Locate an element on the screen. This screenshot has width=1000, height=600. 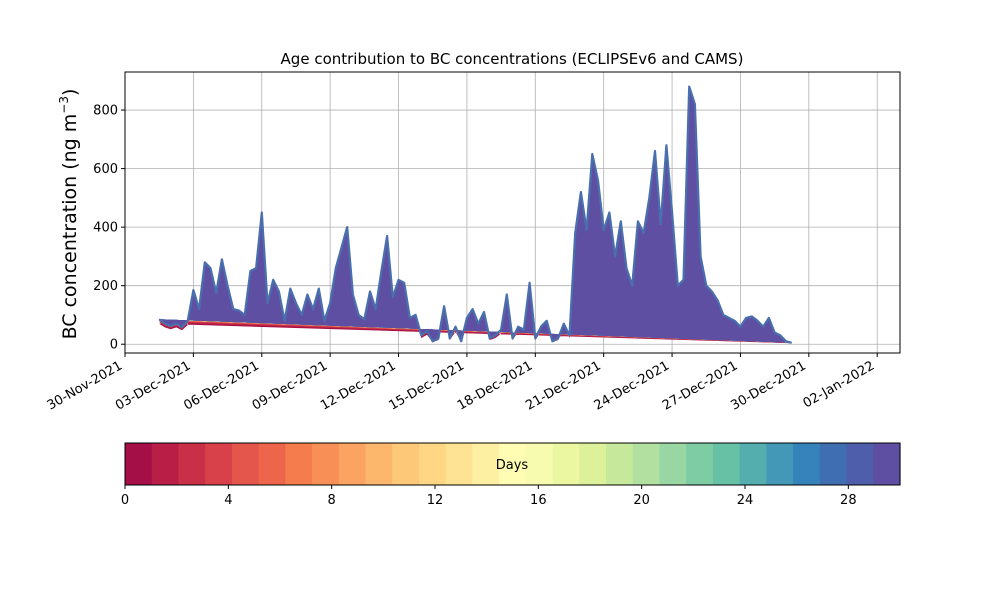
colorbar-tick-label: 8 is located at coordinates (332, 500).